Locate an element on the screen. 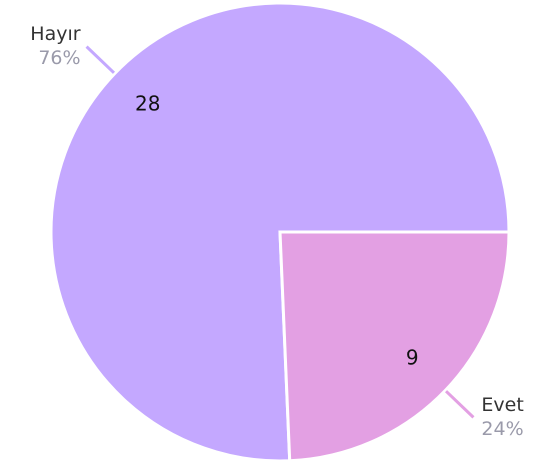 Image resolution: width=538 pixels, height=465 pixels. category-label: Hayır is located at coordinates (55, 34).